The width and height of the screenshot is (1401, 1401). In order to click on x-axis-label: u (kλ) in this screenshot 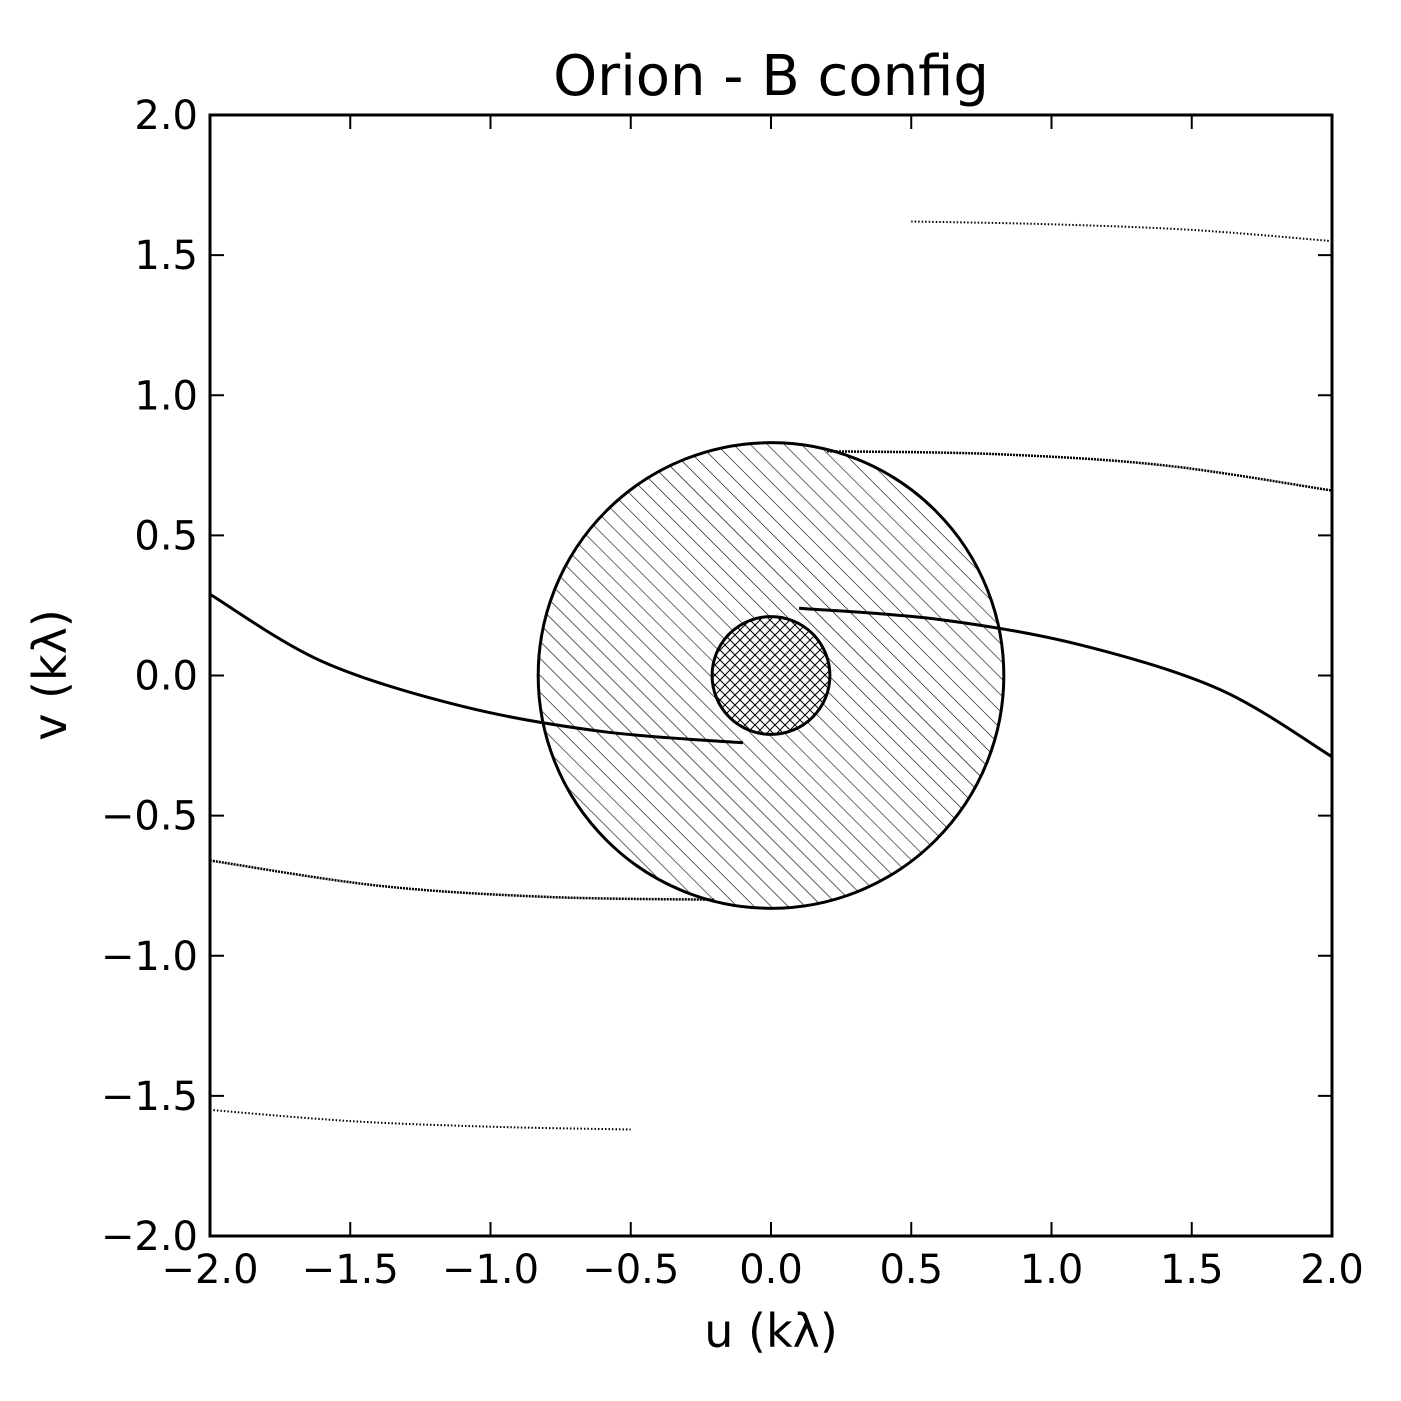, I will do `click(771, 1331)`.